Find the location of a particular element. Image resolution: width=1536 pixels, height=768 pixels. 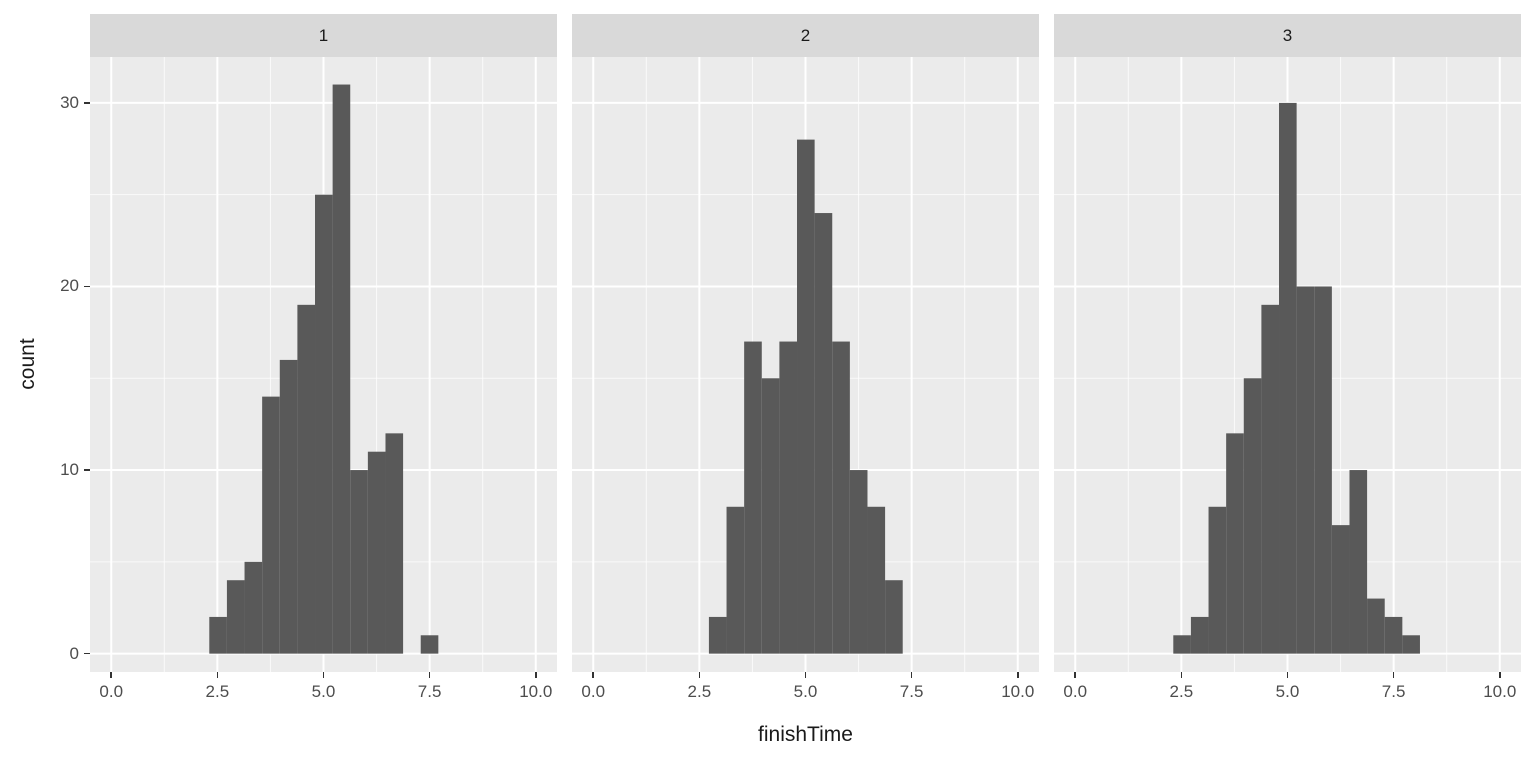

y-tick-label: 10 is located at coordinates (69, 470).